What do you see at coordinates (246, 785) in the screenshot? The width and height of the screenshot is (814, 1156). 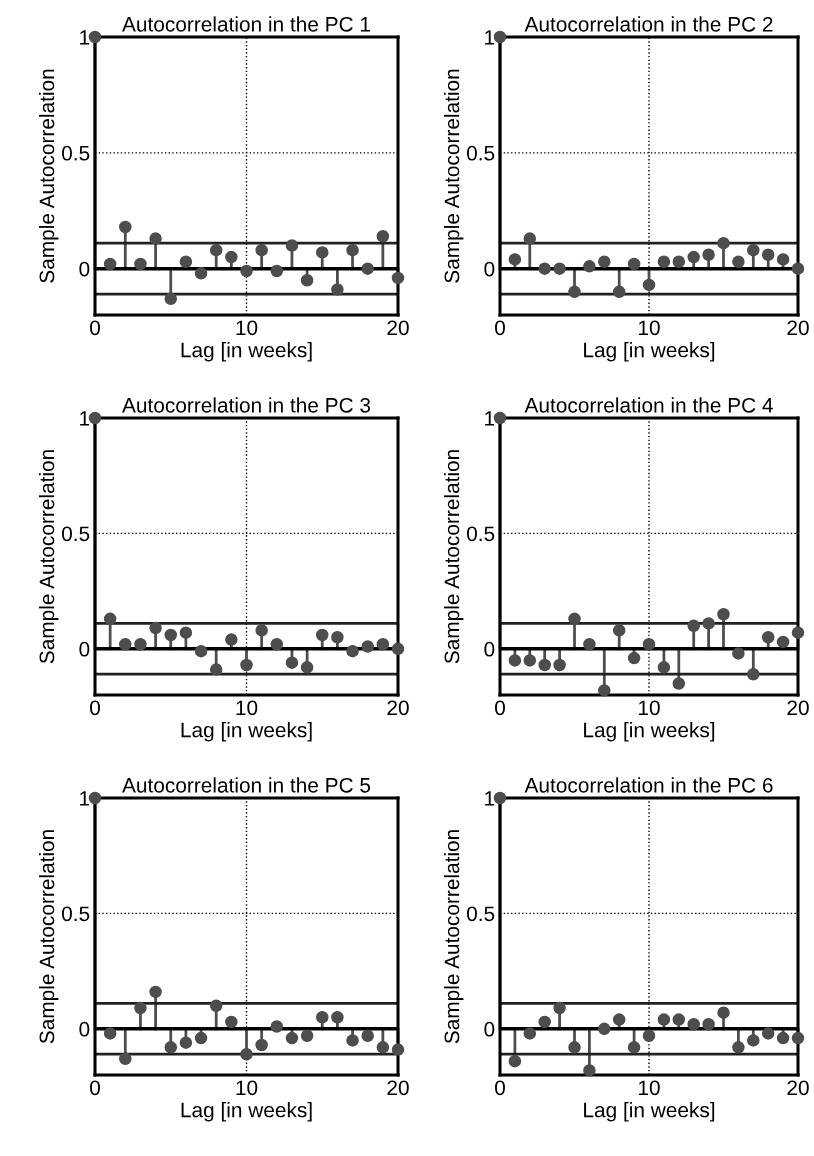 I see `chart-title: Autocorrelation in the PC 5` at bounding box center [246, 785].